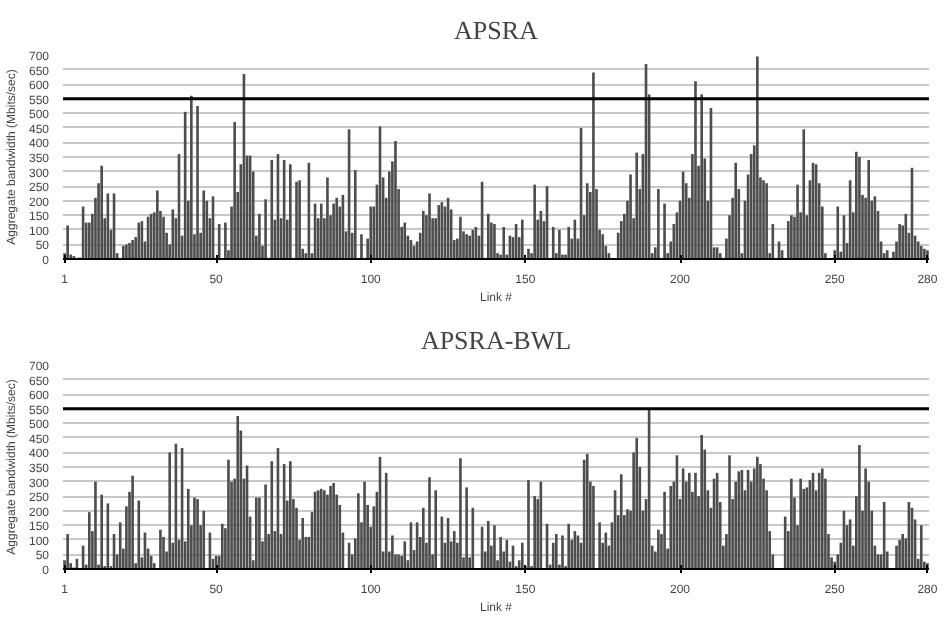 The width and height of the screenshot is (948, 622). I want to click on chart-title: APSRA, so click(497, 30).